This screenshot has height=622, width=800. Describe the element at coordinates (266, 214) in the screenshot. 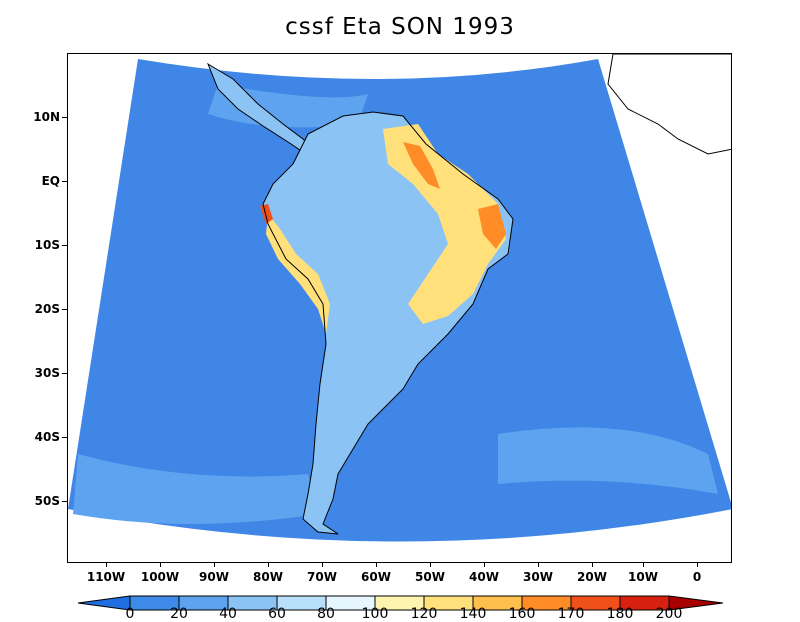

I see `extreme-flux-region` at that location.